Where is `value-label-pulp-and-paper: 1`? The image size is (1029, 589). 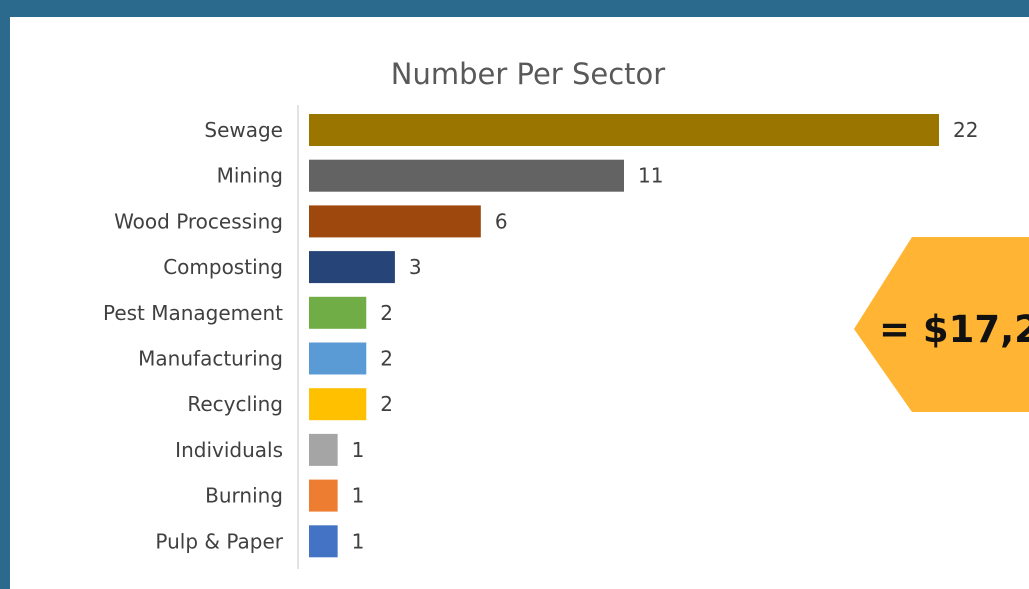 value-label-pulp-and-paper: 1 is located at coordinates (358, 541).